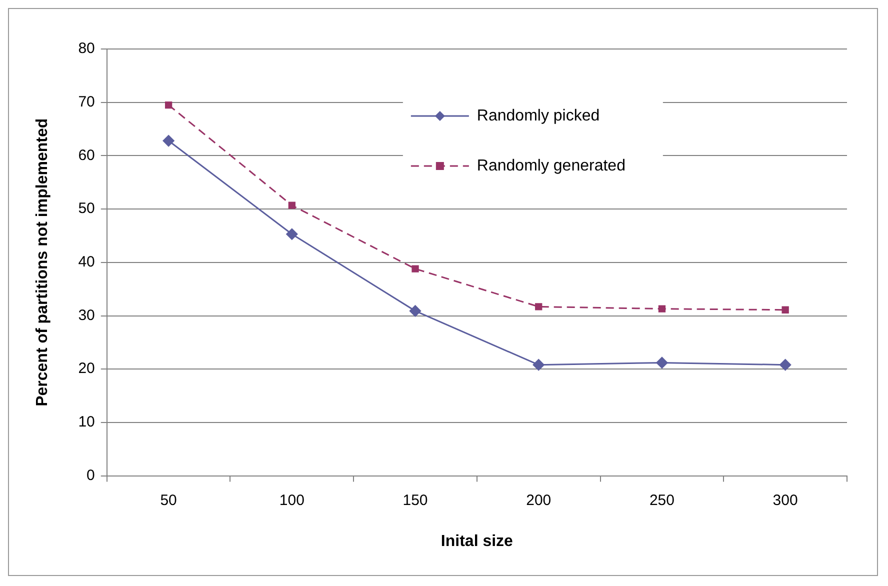  I want to click on y-tick-label: 0, so click(90, 475).